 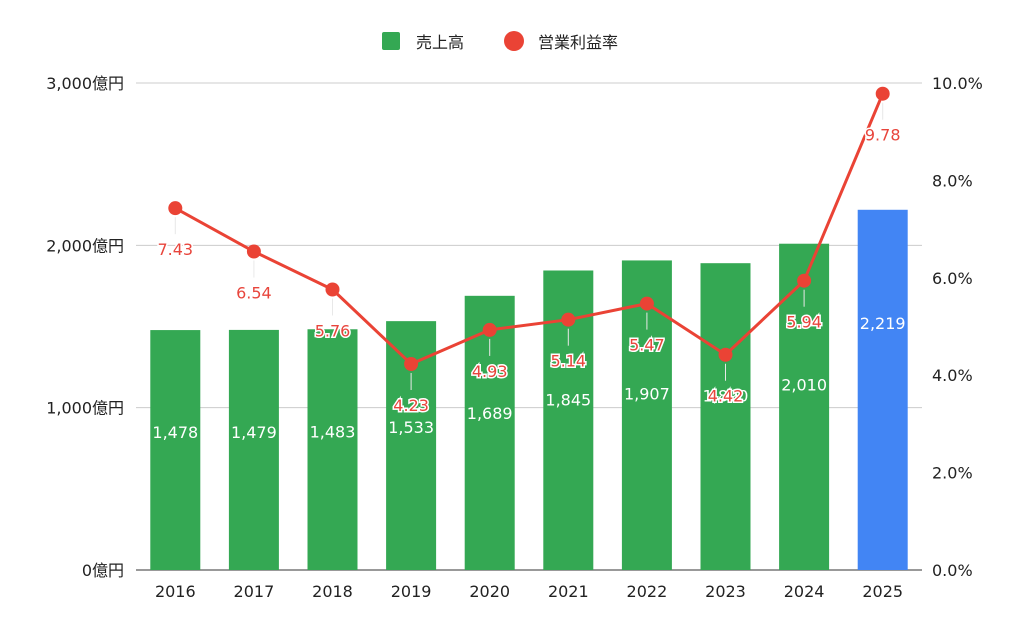 I want to click on x-axis-tick-label: 2025, so click(x=882, y=591).